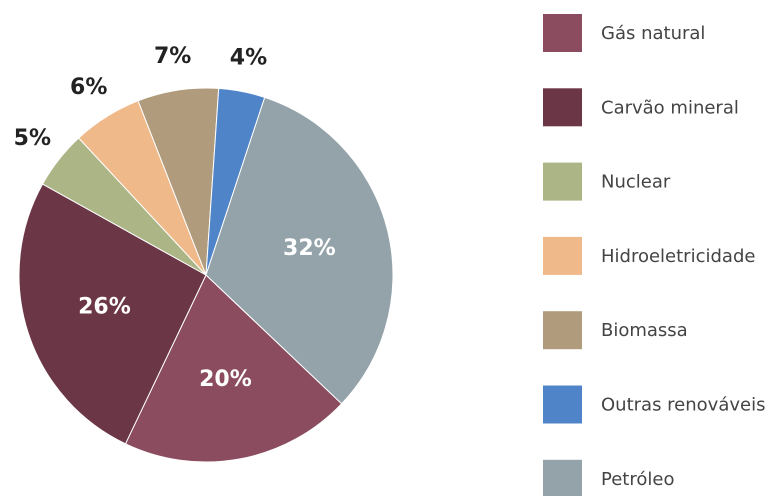 The image size is (770, 496). I want to click on legend-label: Nuclear, so click(636, 182).